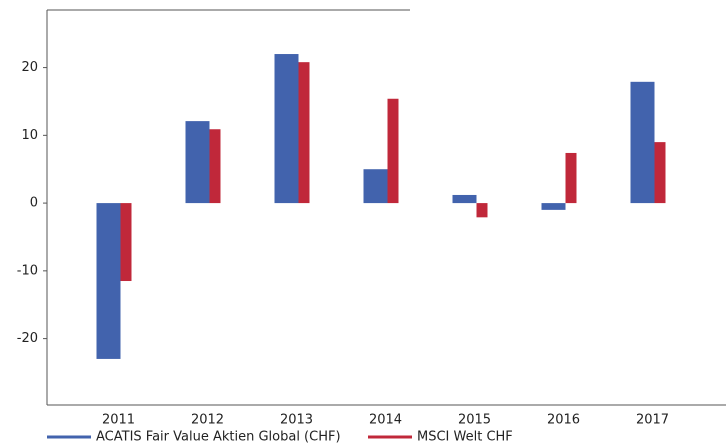 The image size is (726, 446). Describe the element at coordinates (29, 67) in the screenshot. I see `y-tick-label: 20` at that location.